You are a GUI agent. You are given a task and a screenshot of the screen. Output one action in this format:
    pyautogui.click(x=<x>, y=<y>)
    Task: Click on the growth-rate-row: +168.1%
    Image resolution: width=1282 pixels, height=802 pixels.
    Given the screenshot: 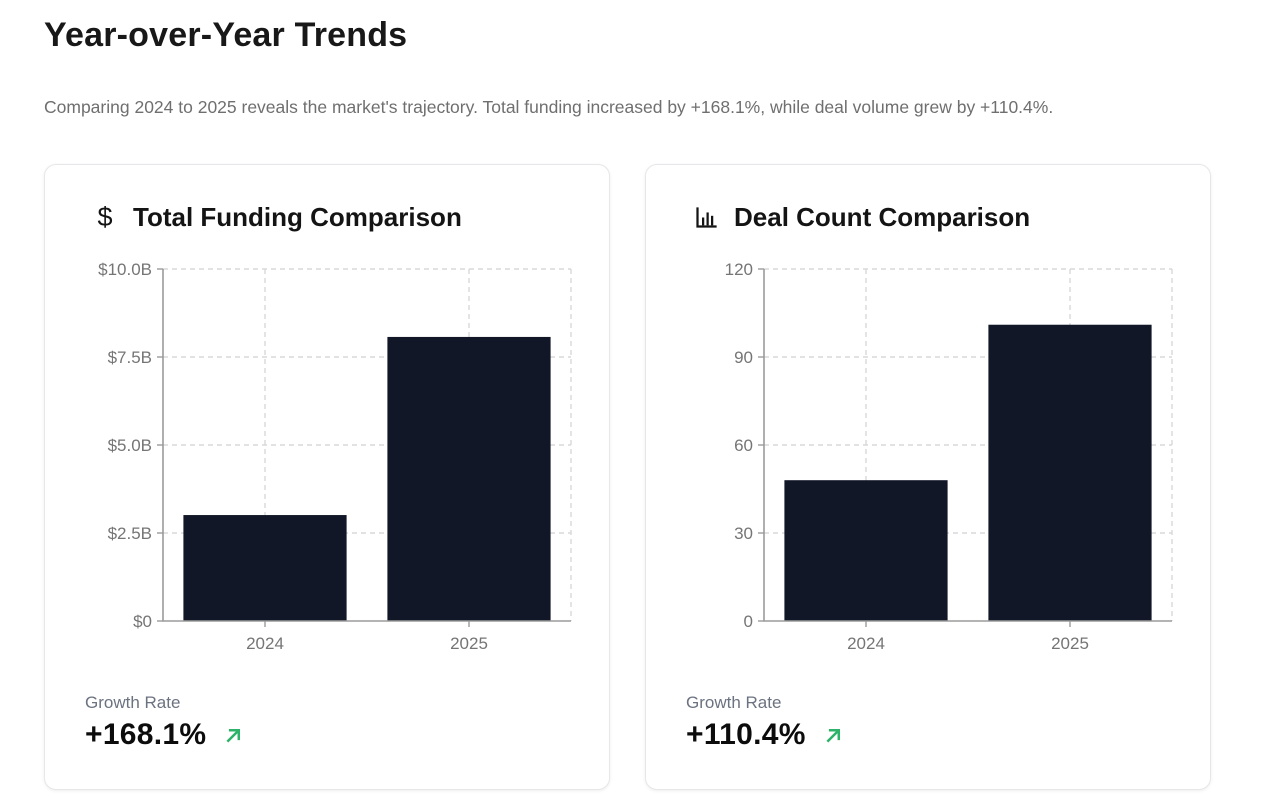 What is the action you would take?
    pyautogui.click(x=328, y=735)
    